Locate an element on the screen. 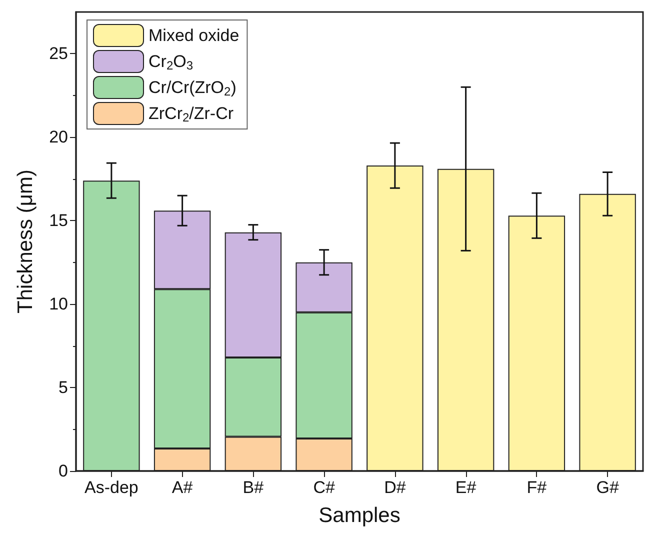 The width and height of the screenshot is (645, 536). x-axis-title: Samples is located at coordinates (359, 515).